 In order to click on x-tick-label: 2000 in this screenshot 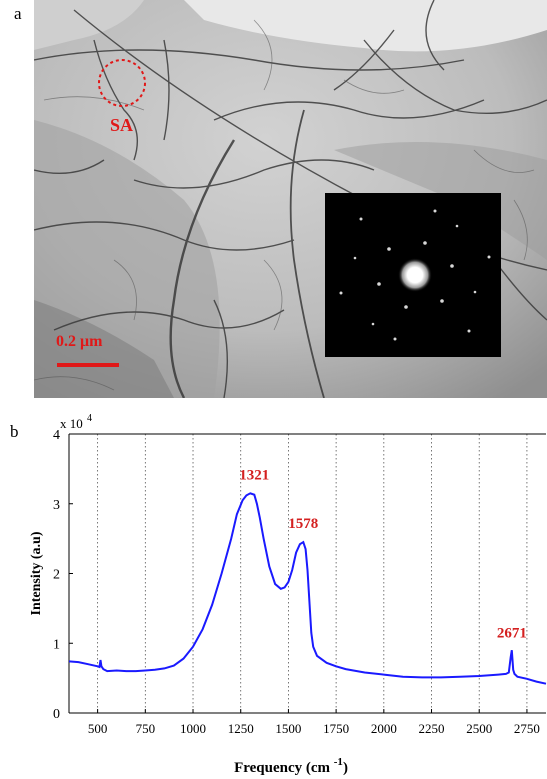, I will do `click(384, 728)`.